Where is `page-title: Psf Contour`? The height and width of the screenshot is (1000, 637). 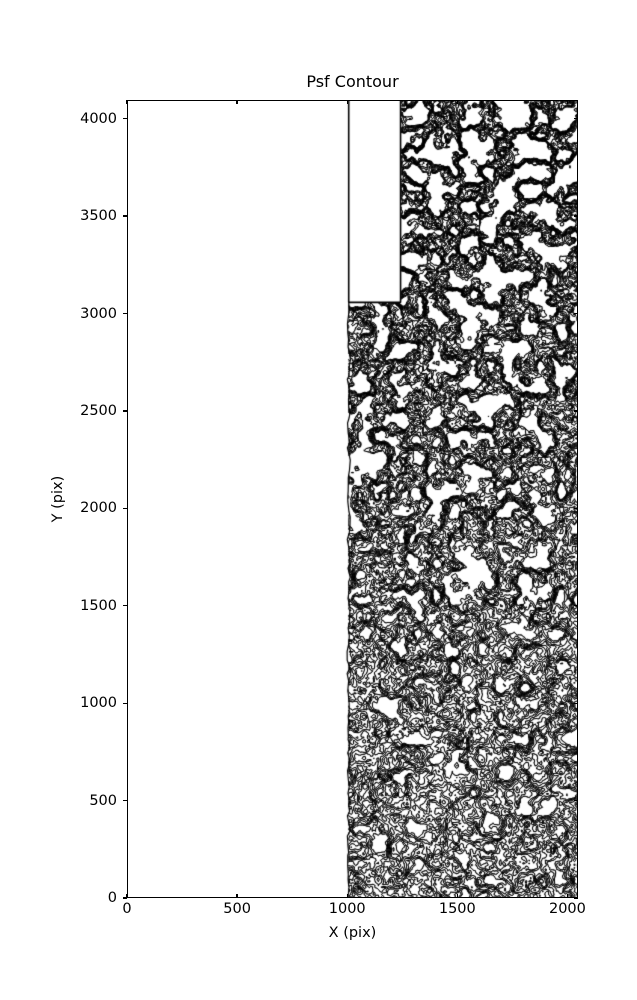 page-title: Psf Contour is located at coordinates (352, 81).